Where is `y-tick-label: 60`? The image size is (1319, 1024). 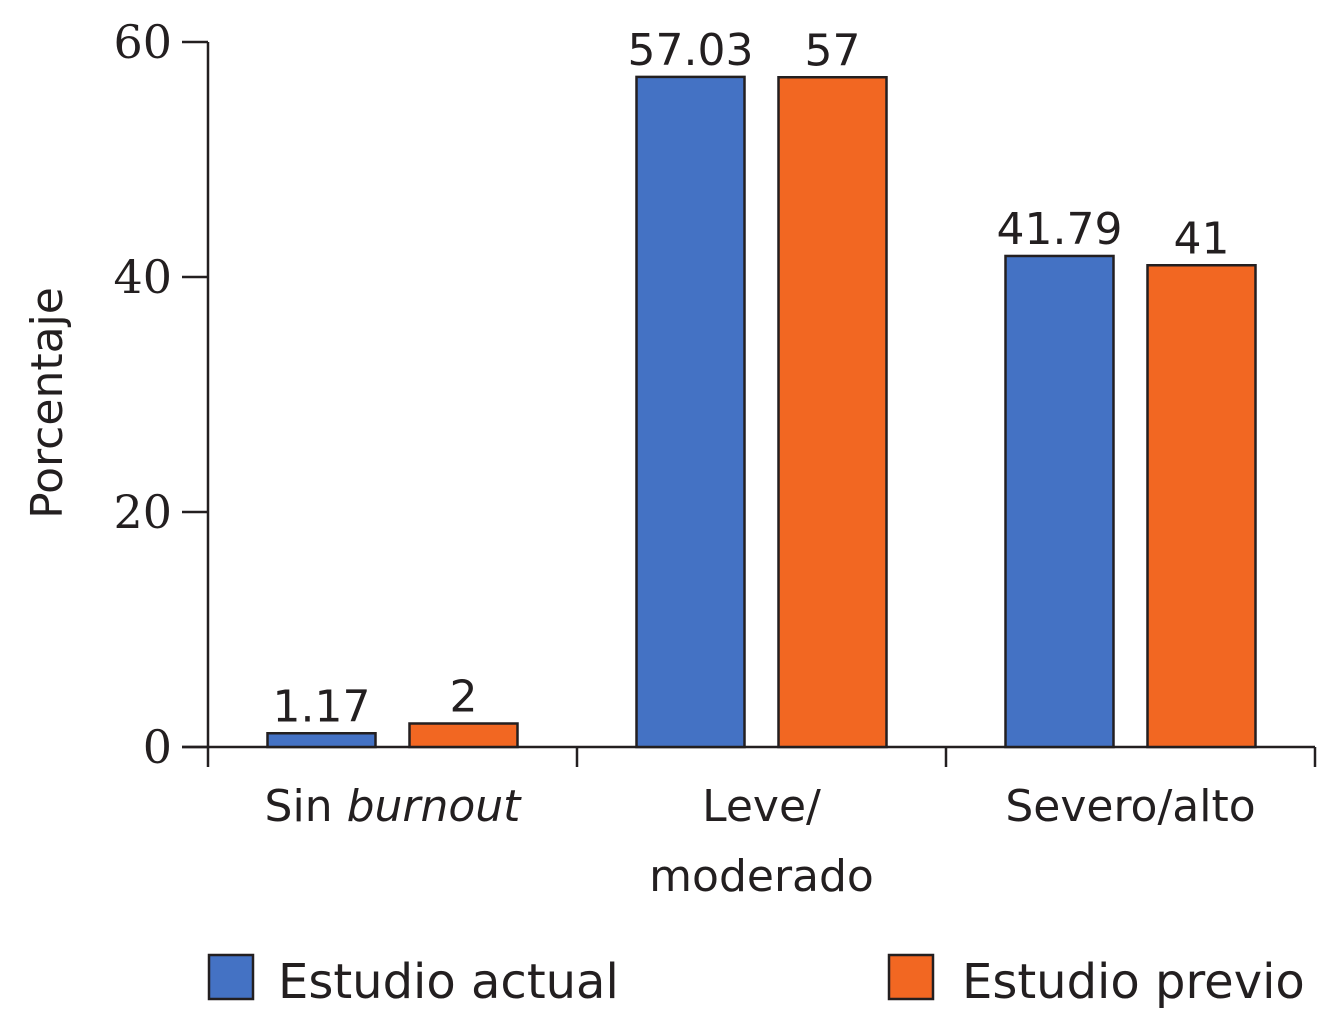
y-tick-label: 60 is located at coordinates (142, 42).